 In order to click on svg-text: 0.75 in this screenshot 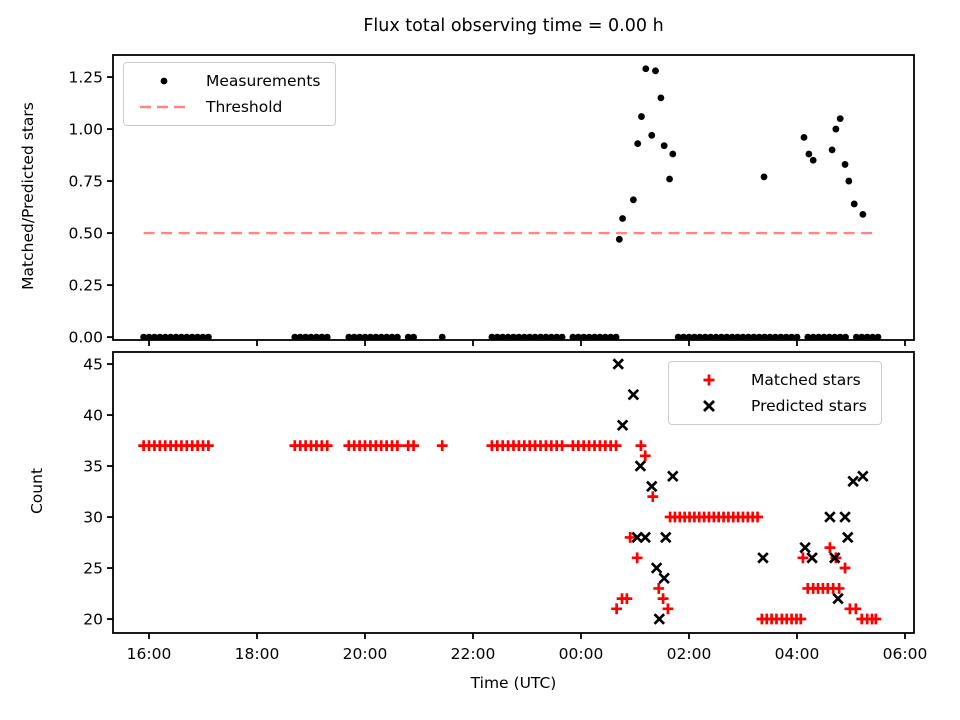, I will do `click(85, 182)`.